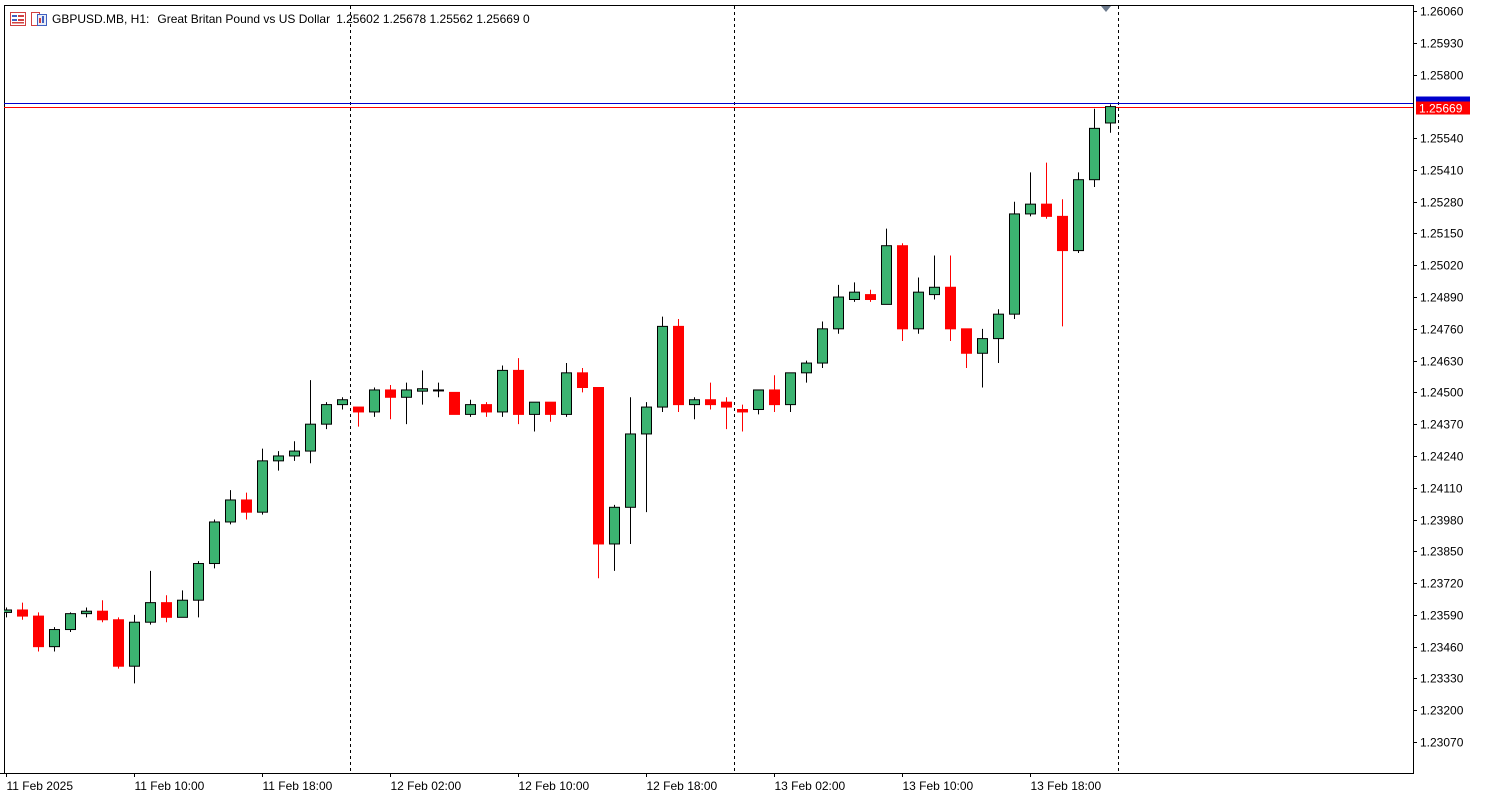 The width and height of the screenshot is (1485, 799). I want to click on y-axis-tick-label: 1.23980, so click(1442, 521).